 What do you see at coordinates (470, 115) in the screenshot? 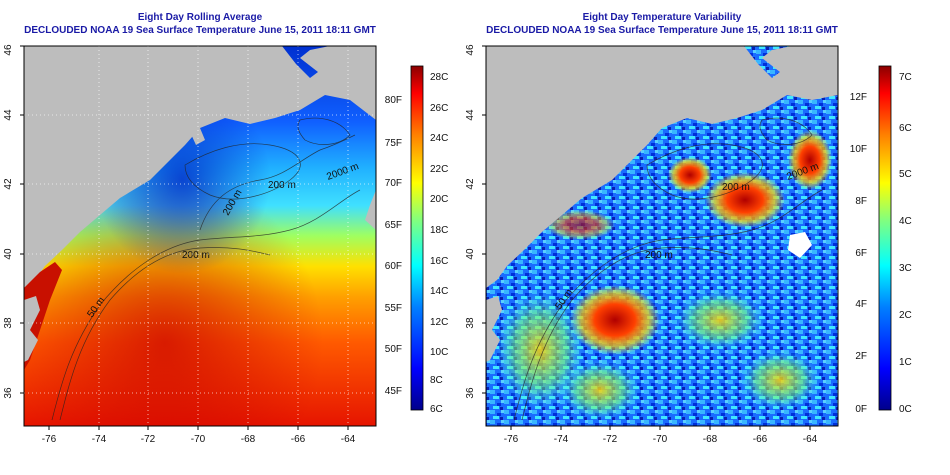
I see `right-lat-tick: 44` at bounding box center [470, 115].